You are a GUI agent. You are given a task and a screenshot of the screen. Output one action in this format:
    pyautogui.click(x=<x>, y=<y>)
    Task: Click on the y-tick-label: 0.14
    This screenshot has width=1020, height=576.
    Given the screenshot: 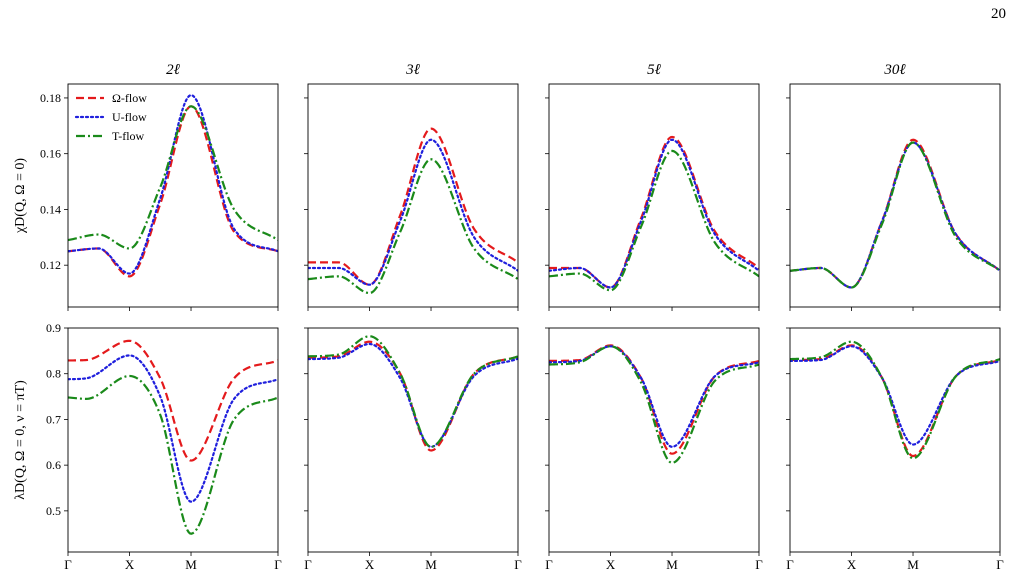 What is the action you would take?
    pyautogui.click(x=50, y=209)
    